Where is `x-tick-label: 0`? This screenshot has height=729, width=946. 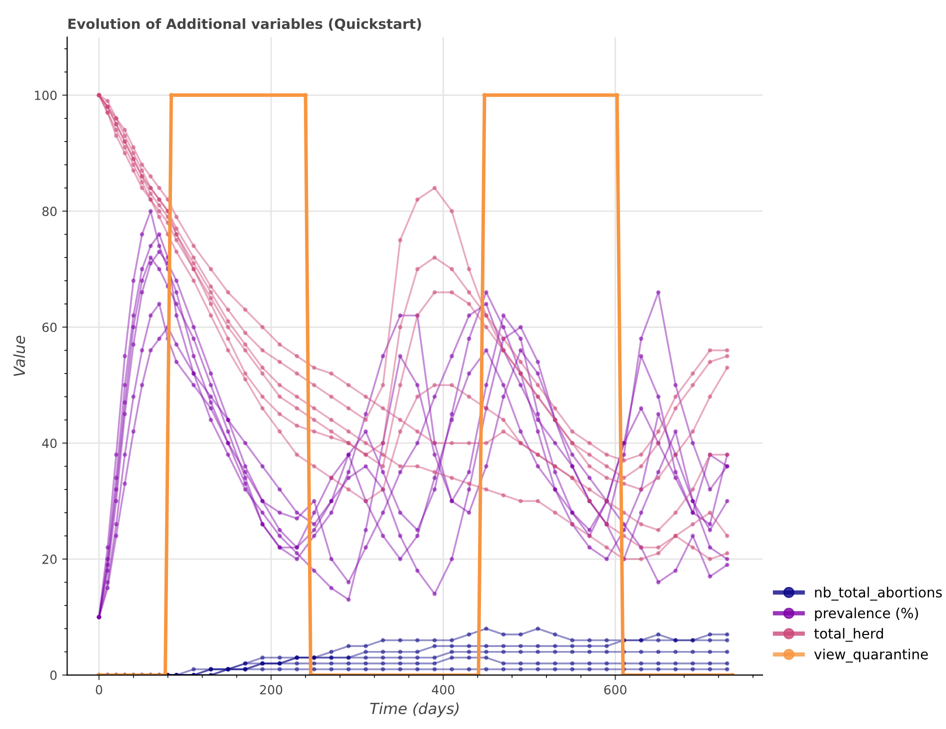
x-tick-label: 0 is located at coordinates (99, 689).